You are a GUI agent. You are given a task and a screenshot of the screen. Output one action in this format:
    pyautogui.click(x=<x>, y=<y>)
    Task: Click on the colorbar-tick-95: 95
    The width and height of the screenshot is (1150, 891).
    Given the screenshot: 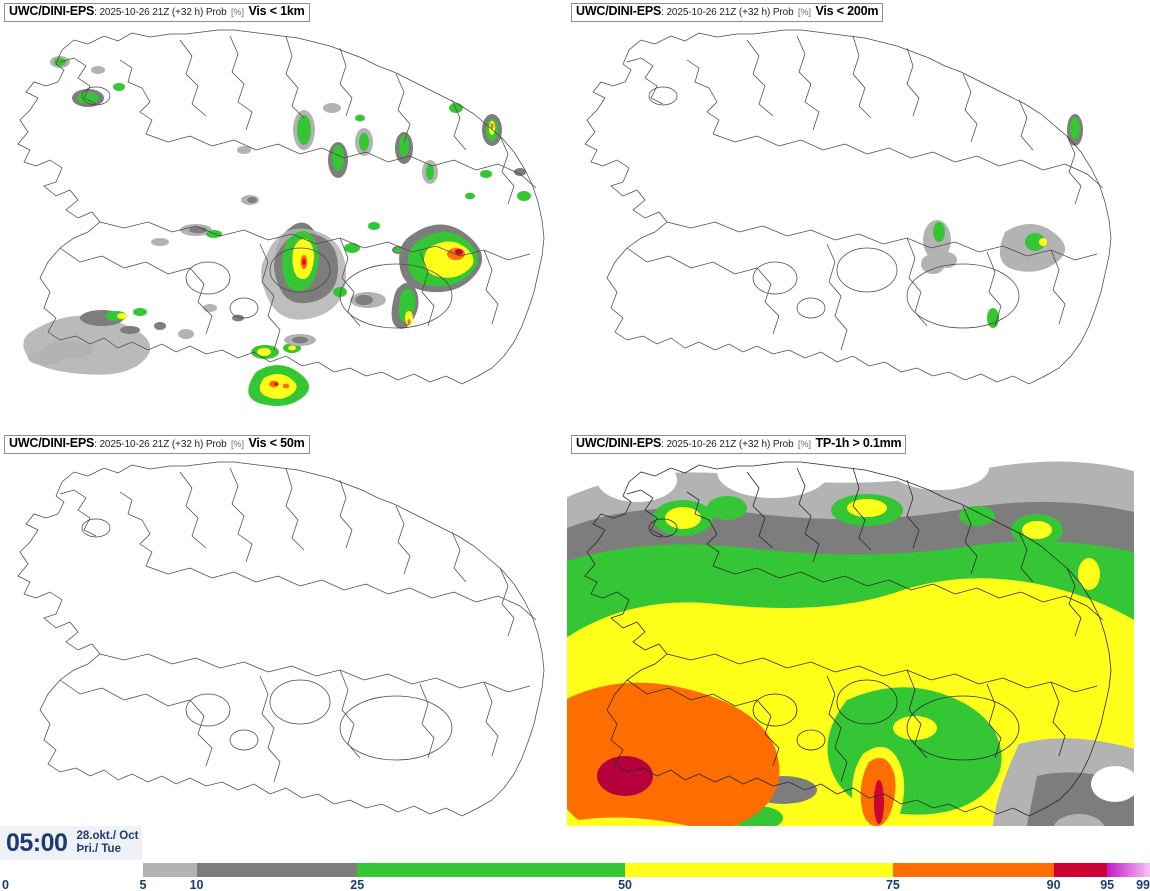 What is the action you would take?
    pyautogui.click(x=1107, y=884)
    